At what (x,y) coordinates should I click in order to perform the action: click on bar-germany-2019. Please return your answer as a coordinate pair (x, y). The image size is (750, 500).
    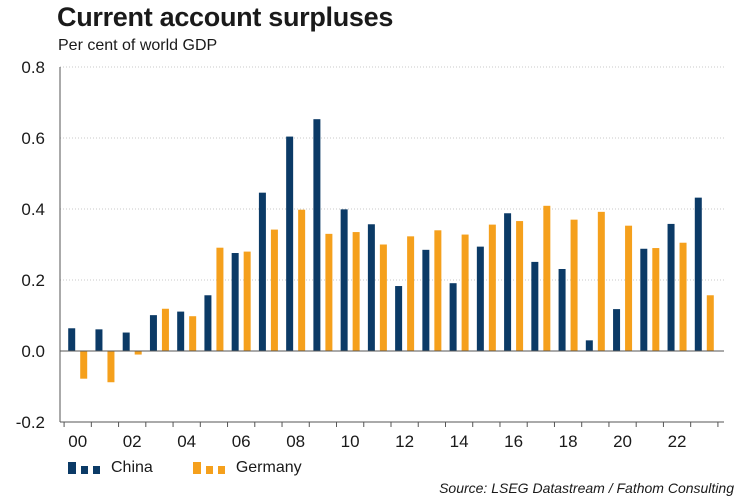
    Looking at the image, I should click on (601, 281).